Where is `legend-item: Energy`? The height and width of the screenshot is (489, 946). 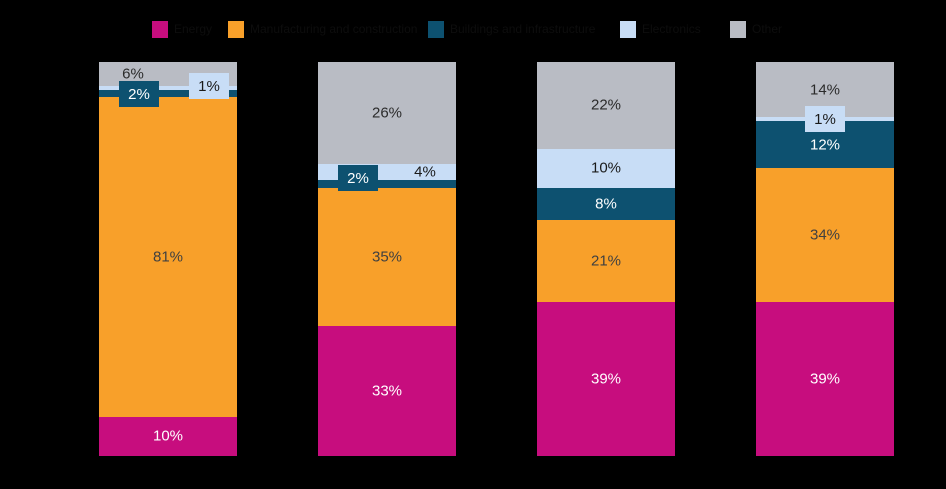
legend-item: Energy is located at coordinates (182, 29).